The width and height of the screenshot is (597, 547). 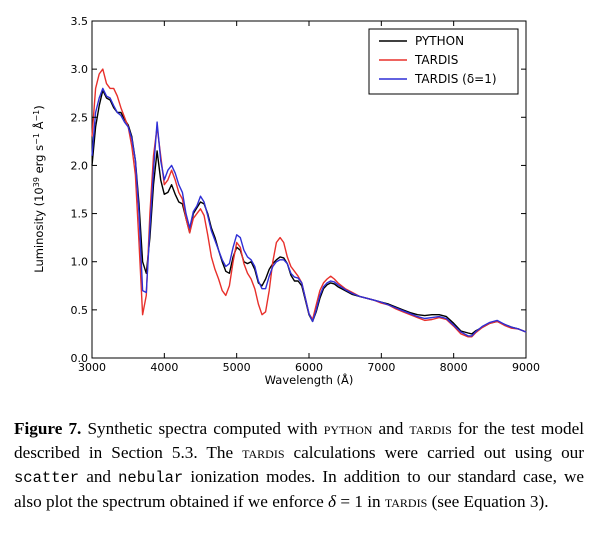 What do you see at coordinates (48, 428) in the screenshot?
I see `caption-figure-label: Figure 7.` at bounding box center [48, 428].